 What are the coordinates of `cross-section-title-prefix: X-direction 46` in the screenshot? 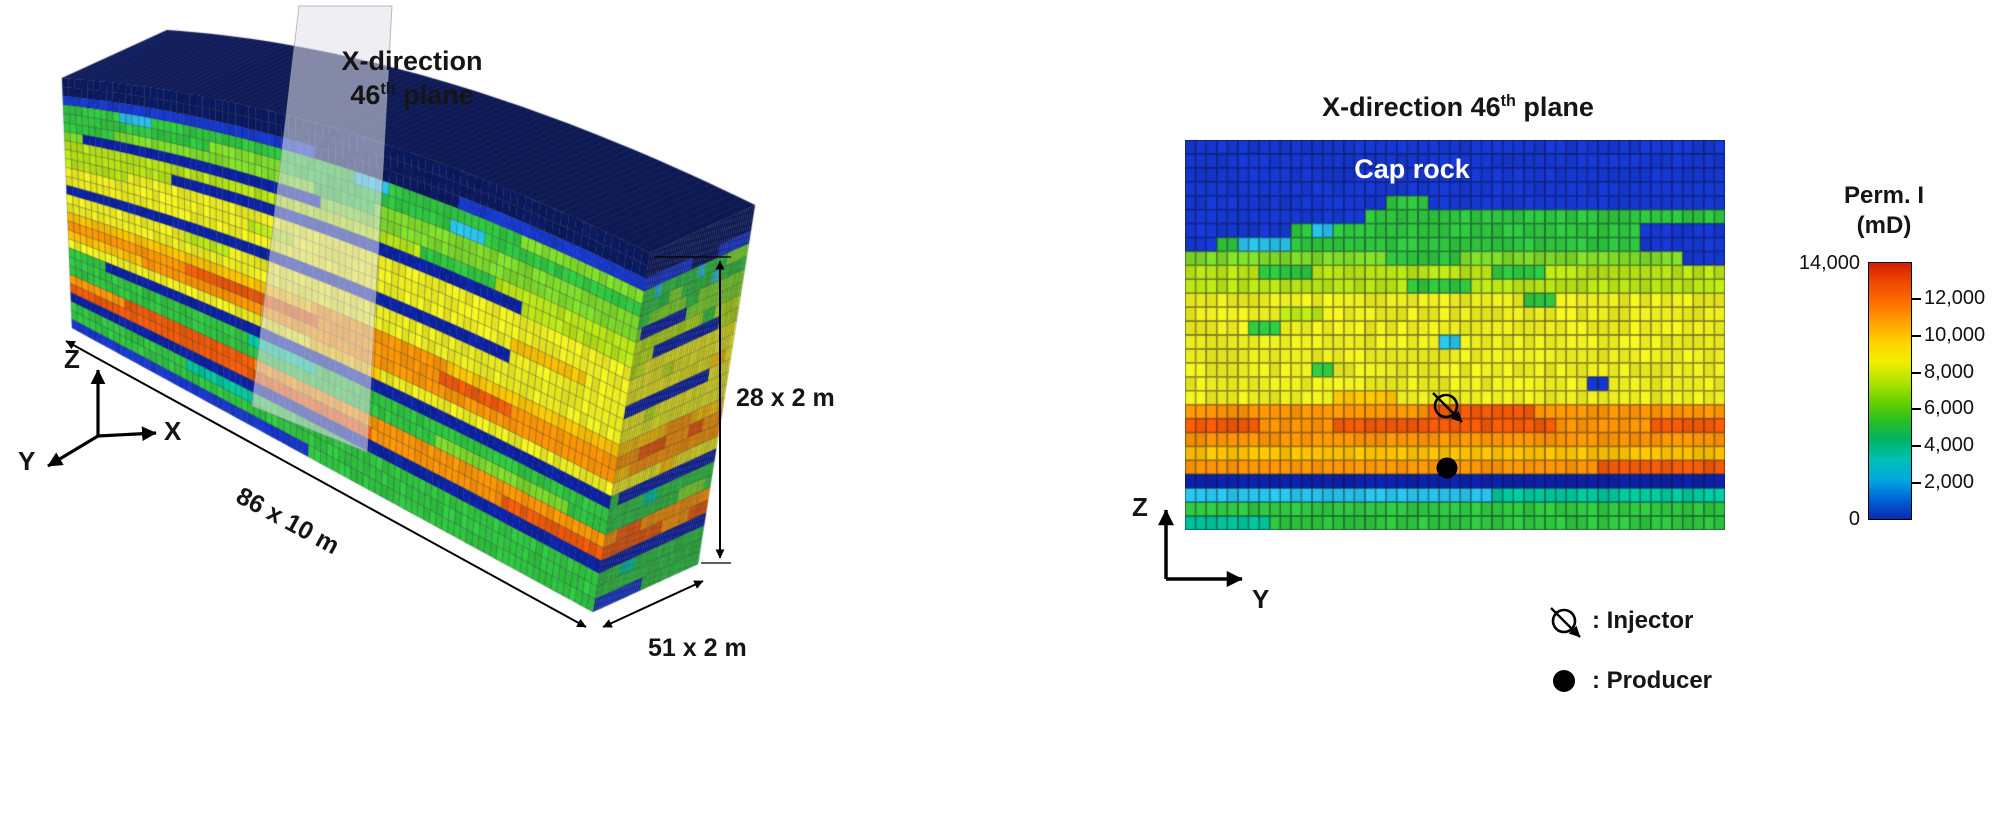 It's located at (1411, 107).